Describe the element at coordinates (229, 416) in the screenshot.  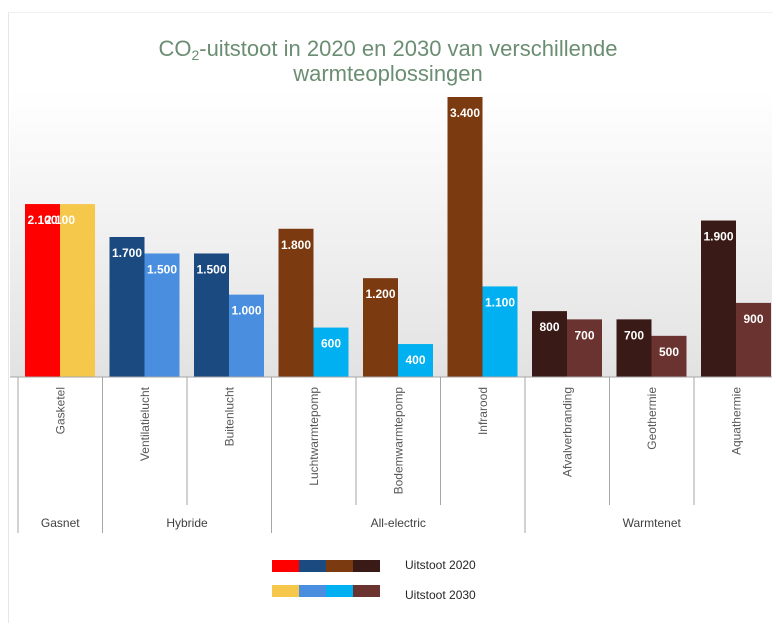
I see `category-label-buitenlucht: Buitenlucht` at that location.